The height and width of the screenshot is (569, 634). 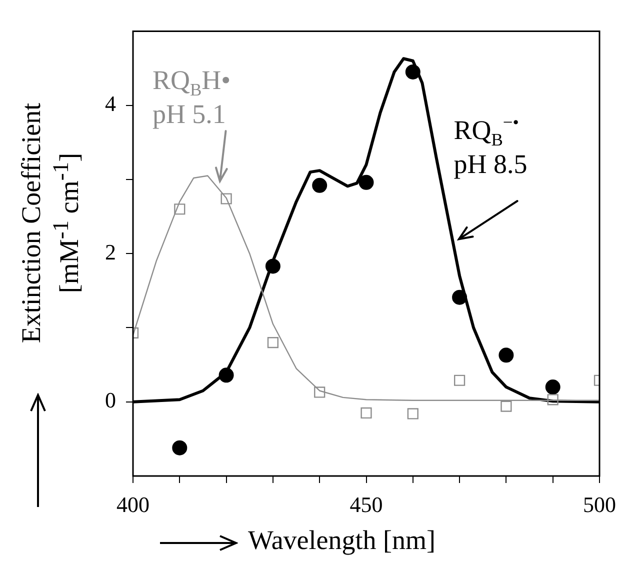 What do you see at coordinates (110, 400) in the screenshot?
I see `y-tick-label: 0` at bounding box center [110, 400].